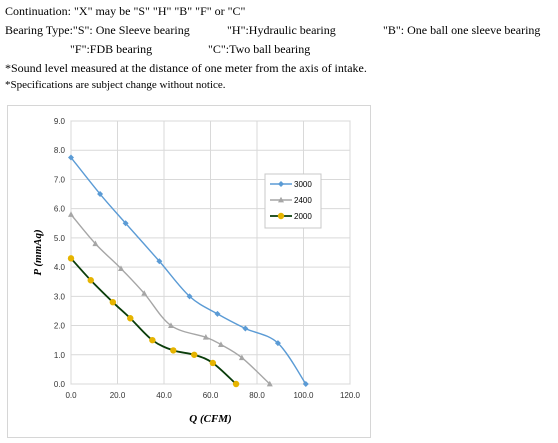  What do you see at coordinates (291, 184) in the screenshot?
I see `legend-entry-3000: 3000` at bounding box center [291, 184].